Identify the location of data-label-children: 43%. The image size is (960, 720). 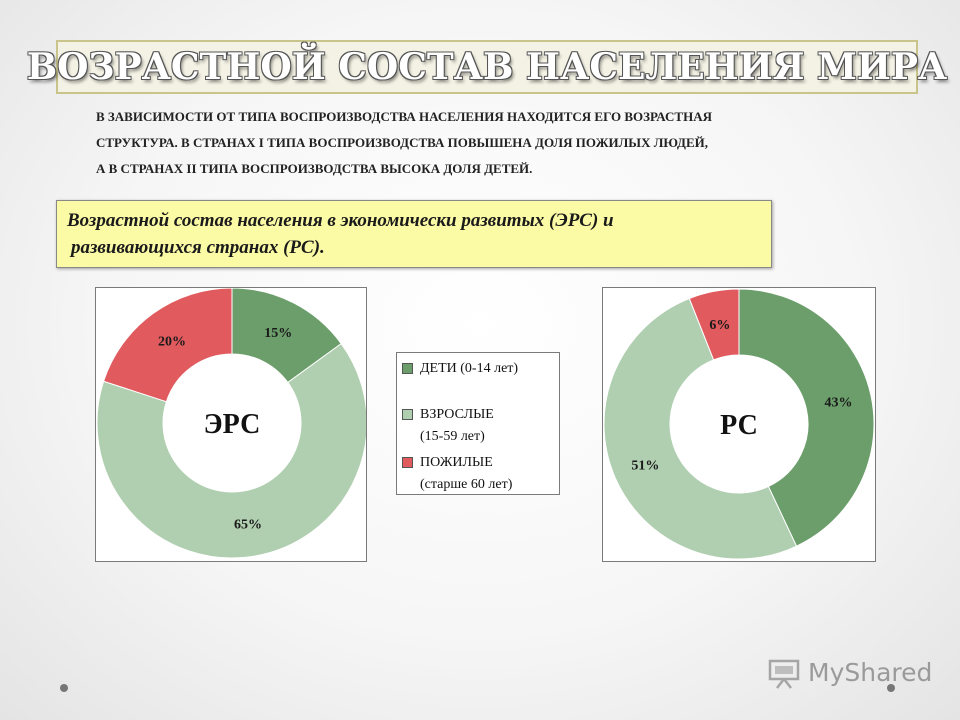
(839, 403).